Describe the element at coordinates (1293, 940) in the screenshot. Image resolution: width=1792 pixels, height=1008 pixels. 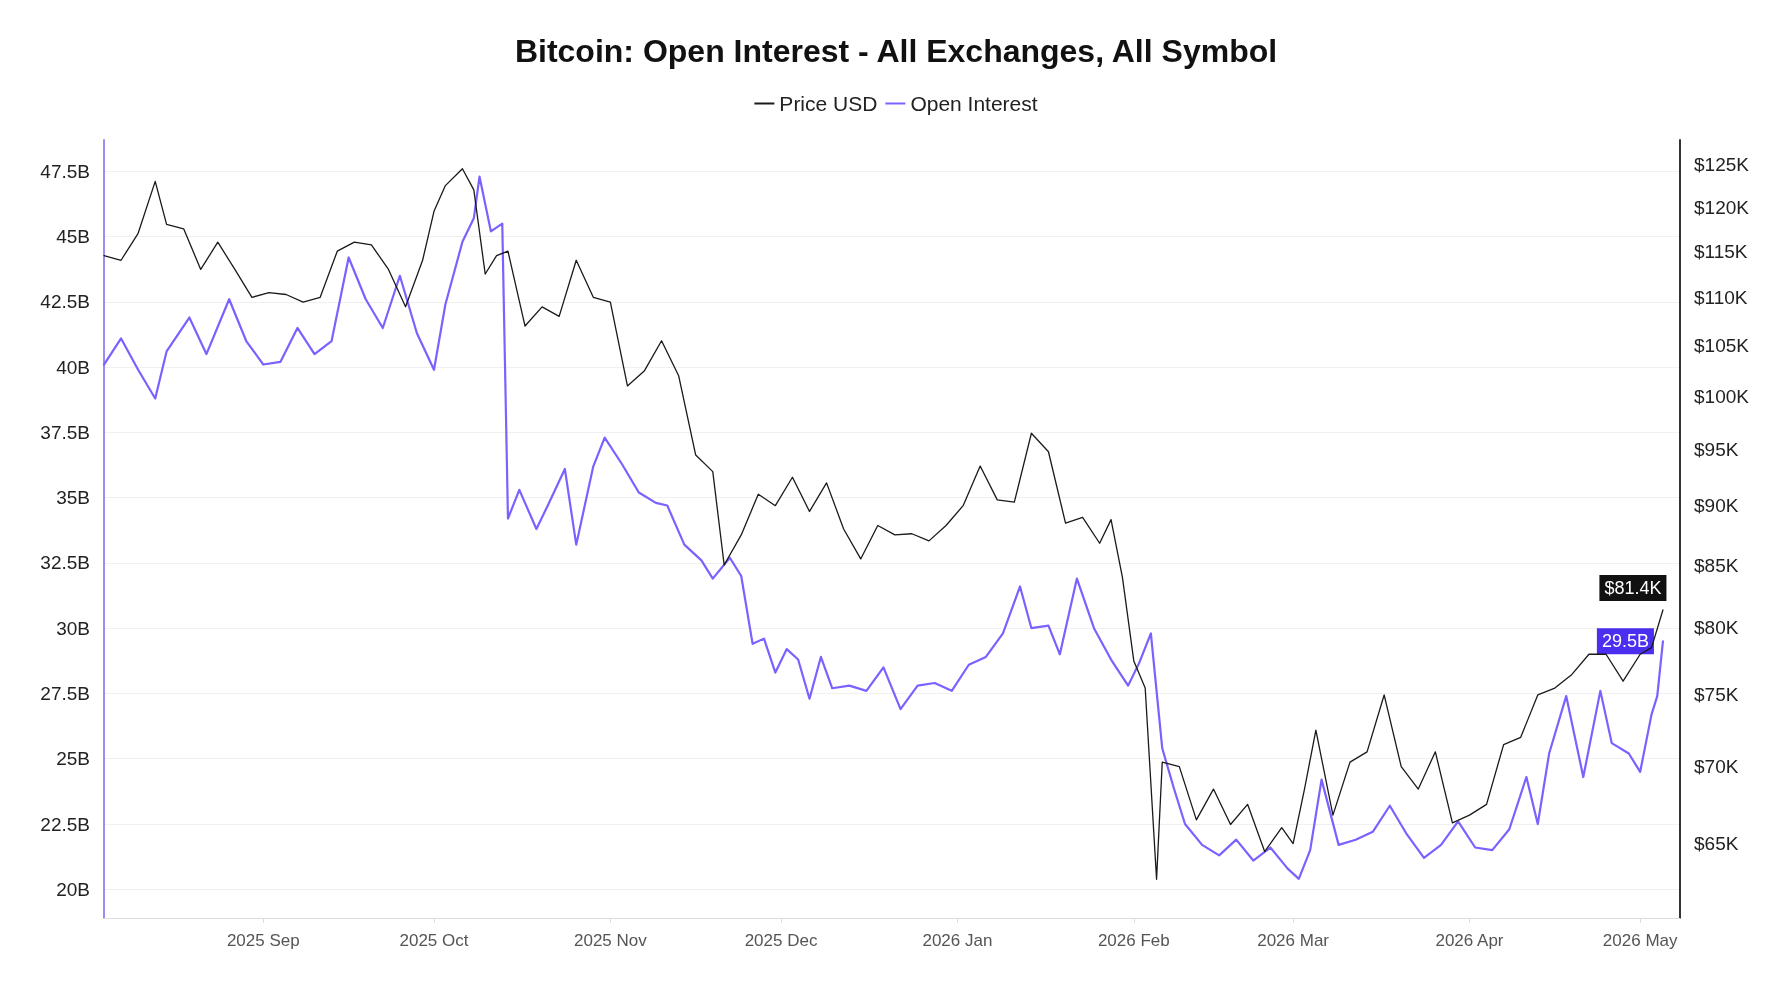
I see `x-tick-label: 2026 Mar` at that location.